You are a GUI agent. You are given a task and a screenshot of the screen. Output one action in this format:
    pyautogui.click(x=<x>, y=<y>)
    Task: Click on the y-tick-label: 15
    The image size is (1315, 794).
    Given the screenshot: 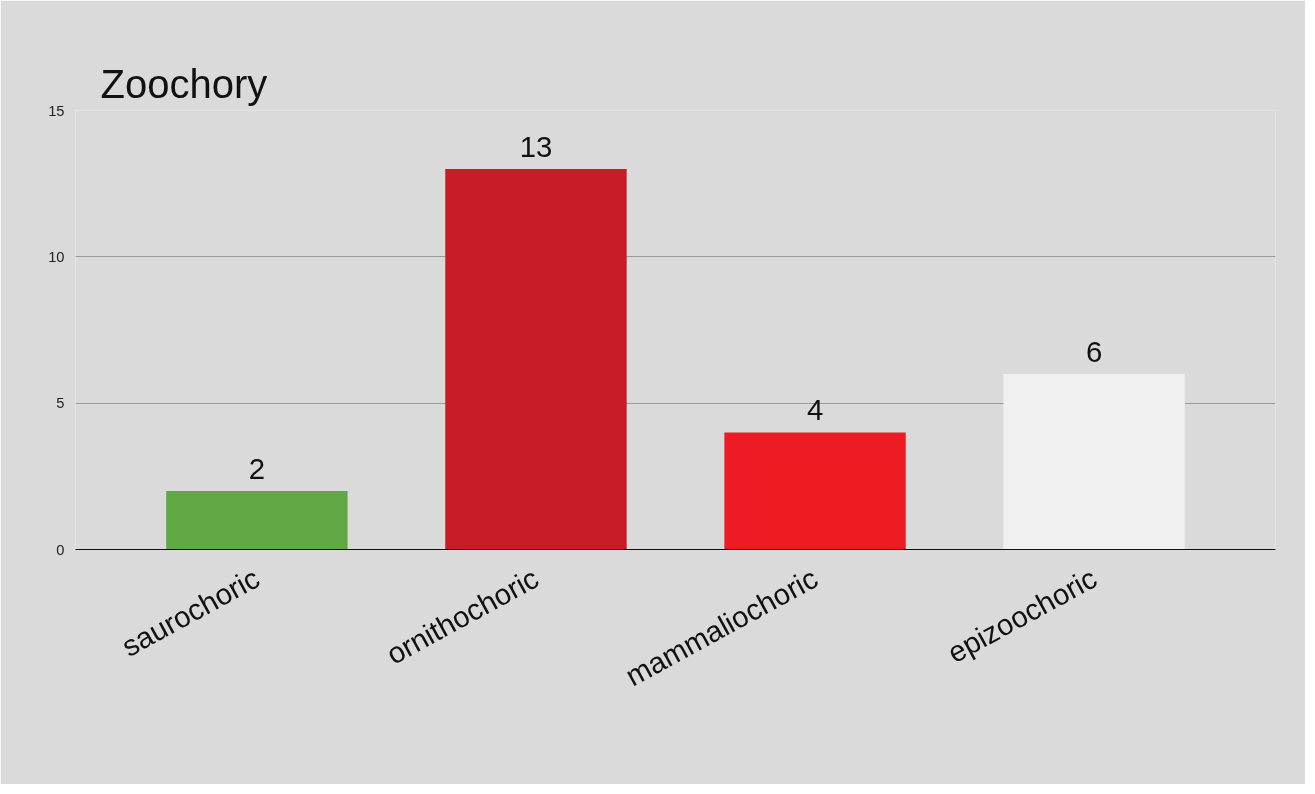 What is the action you would take?
    pyautogui.click(x=56, y=110)
    